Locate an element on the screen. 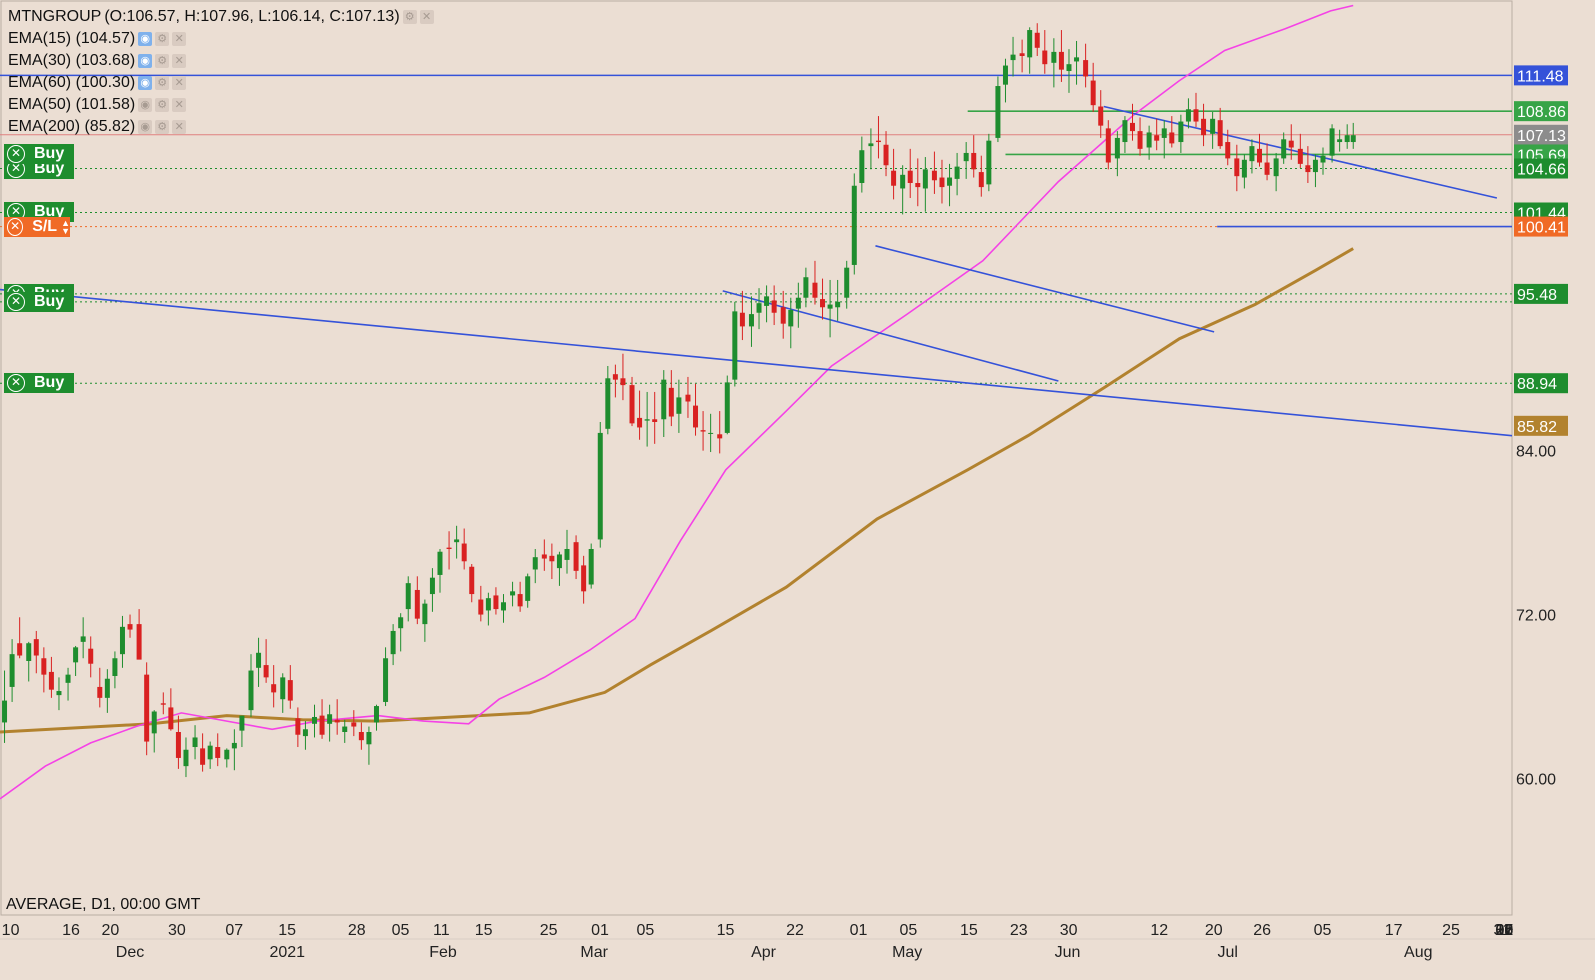 Image resolution: width=1595 pixels, height=980 pixels. stop-loss-order-tag: ✕ S/L ▲ ▼ is located at coordinates (37, 226).